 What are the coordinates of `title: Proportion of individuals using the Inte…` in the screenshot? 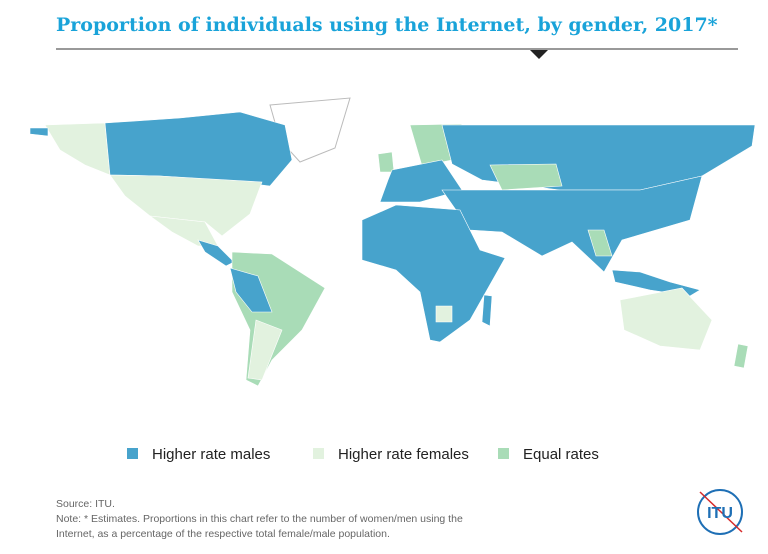 It's located at (387, 25).